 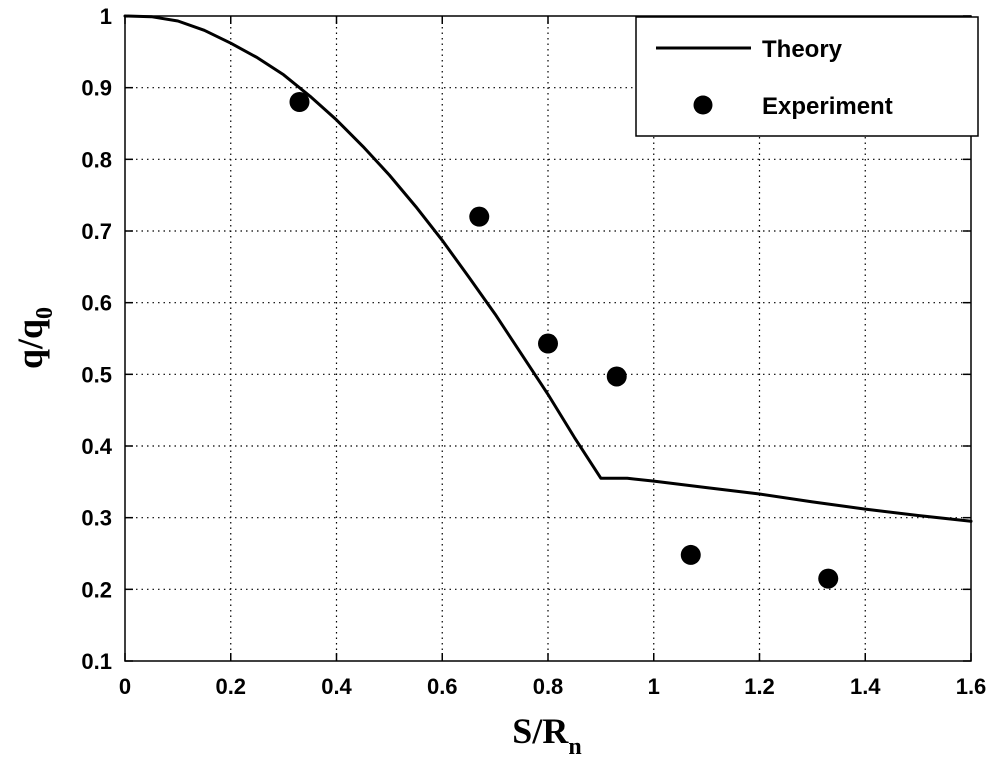 I want to click on legend-theory-label: Theory, so click(x=802, y=49).